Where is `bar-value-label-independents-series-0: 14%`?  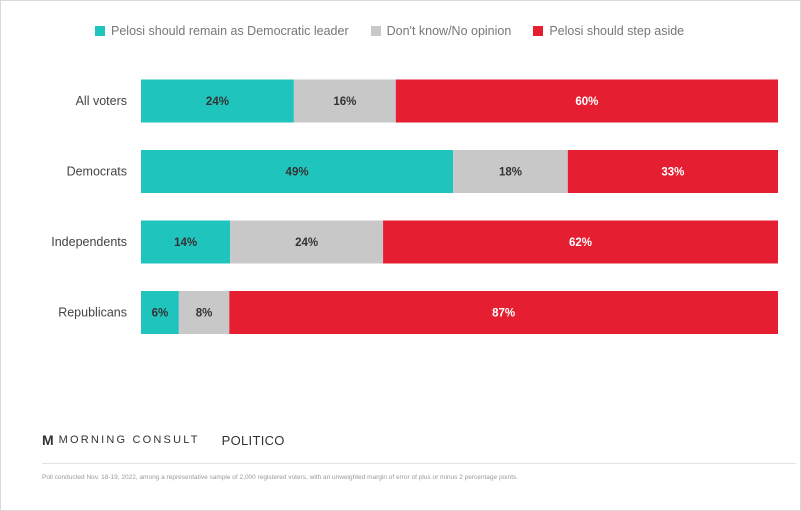 bar-value-label-independents-series-0: 14% is located at coordinates (185, 243).